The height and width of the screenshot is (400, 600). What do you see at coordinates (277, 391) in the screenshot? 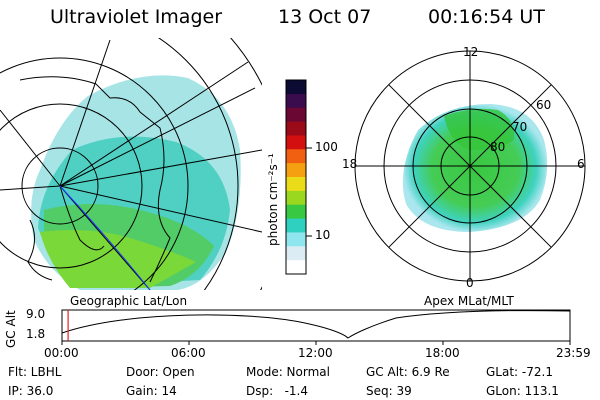
I see `status-dsp: Dsp: -1.4` at bounding box center [277, 391].